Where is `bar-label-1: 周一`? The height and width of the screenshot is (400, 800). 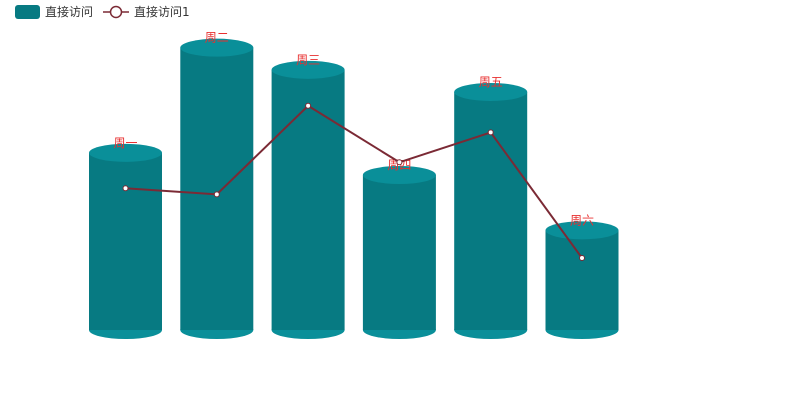 bar-label-1: 周一 is located at coordinates (125, 143).